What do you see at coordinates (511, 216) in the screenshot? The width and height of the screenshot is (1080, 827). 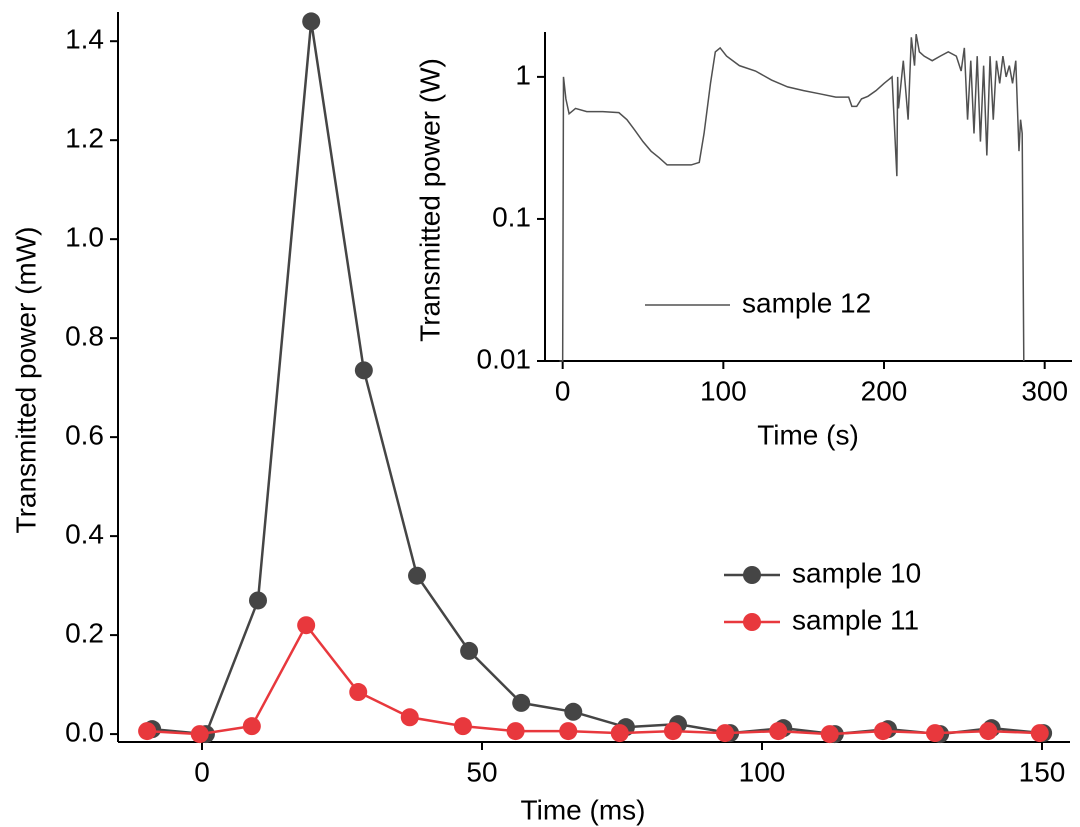 I see `y-tick-label: 0.1` at bounding box center [511, 216].